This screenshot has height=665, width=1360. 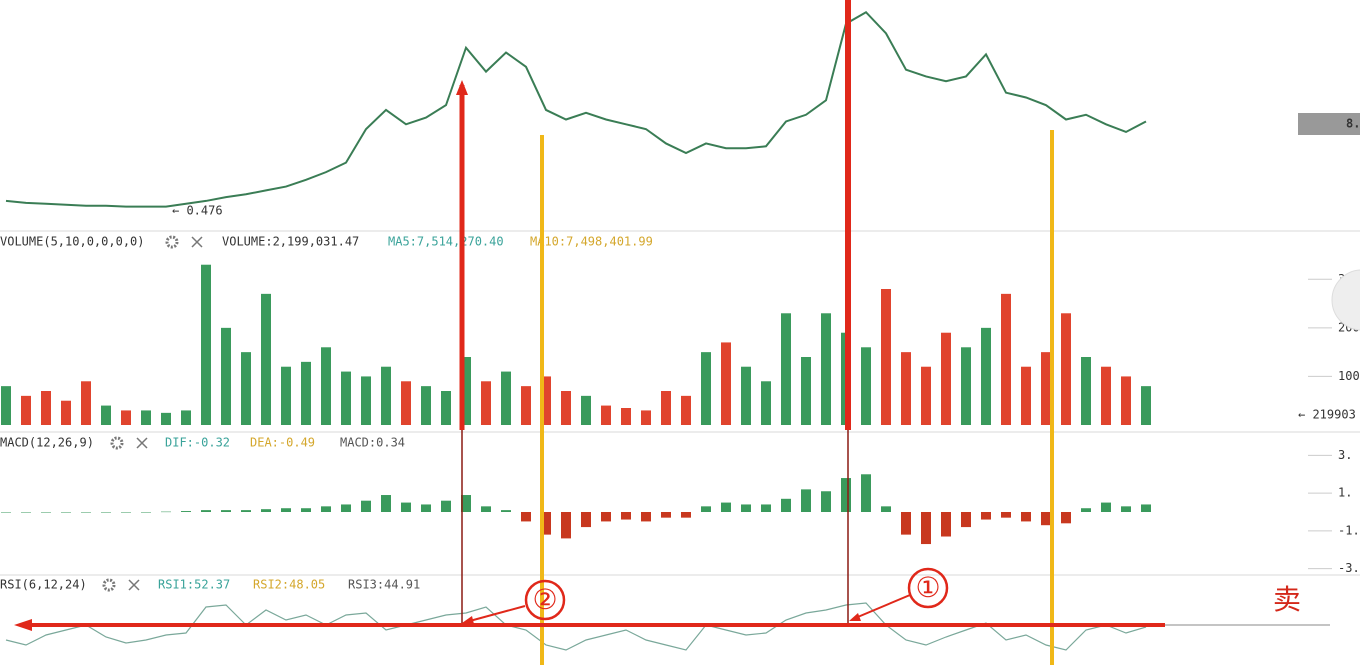 What do you see at coordinates (1345, 300) in the screenshot?
I see `scroll-button` at bounding box center [1345, 300].